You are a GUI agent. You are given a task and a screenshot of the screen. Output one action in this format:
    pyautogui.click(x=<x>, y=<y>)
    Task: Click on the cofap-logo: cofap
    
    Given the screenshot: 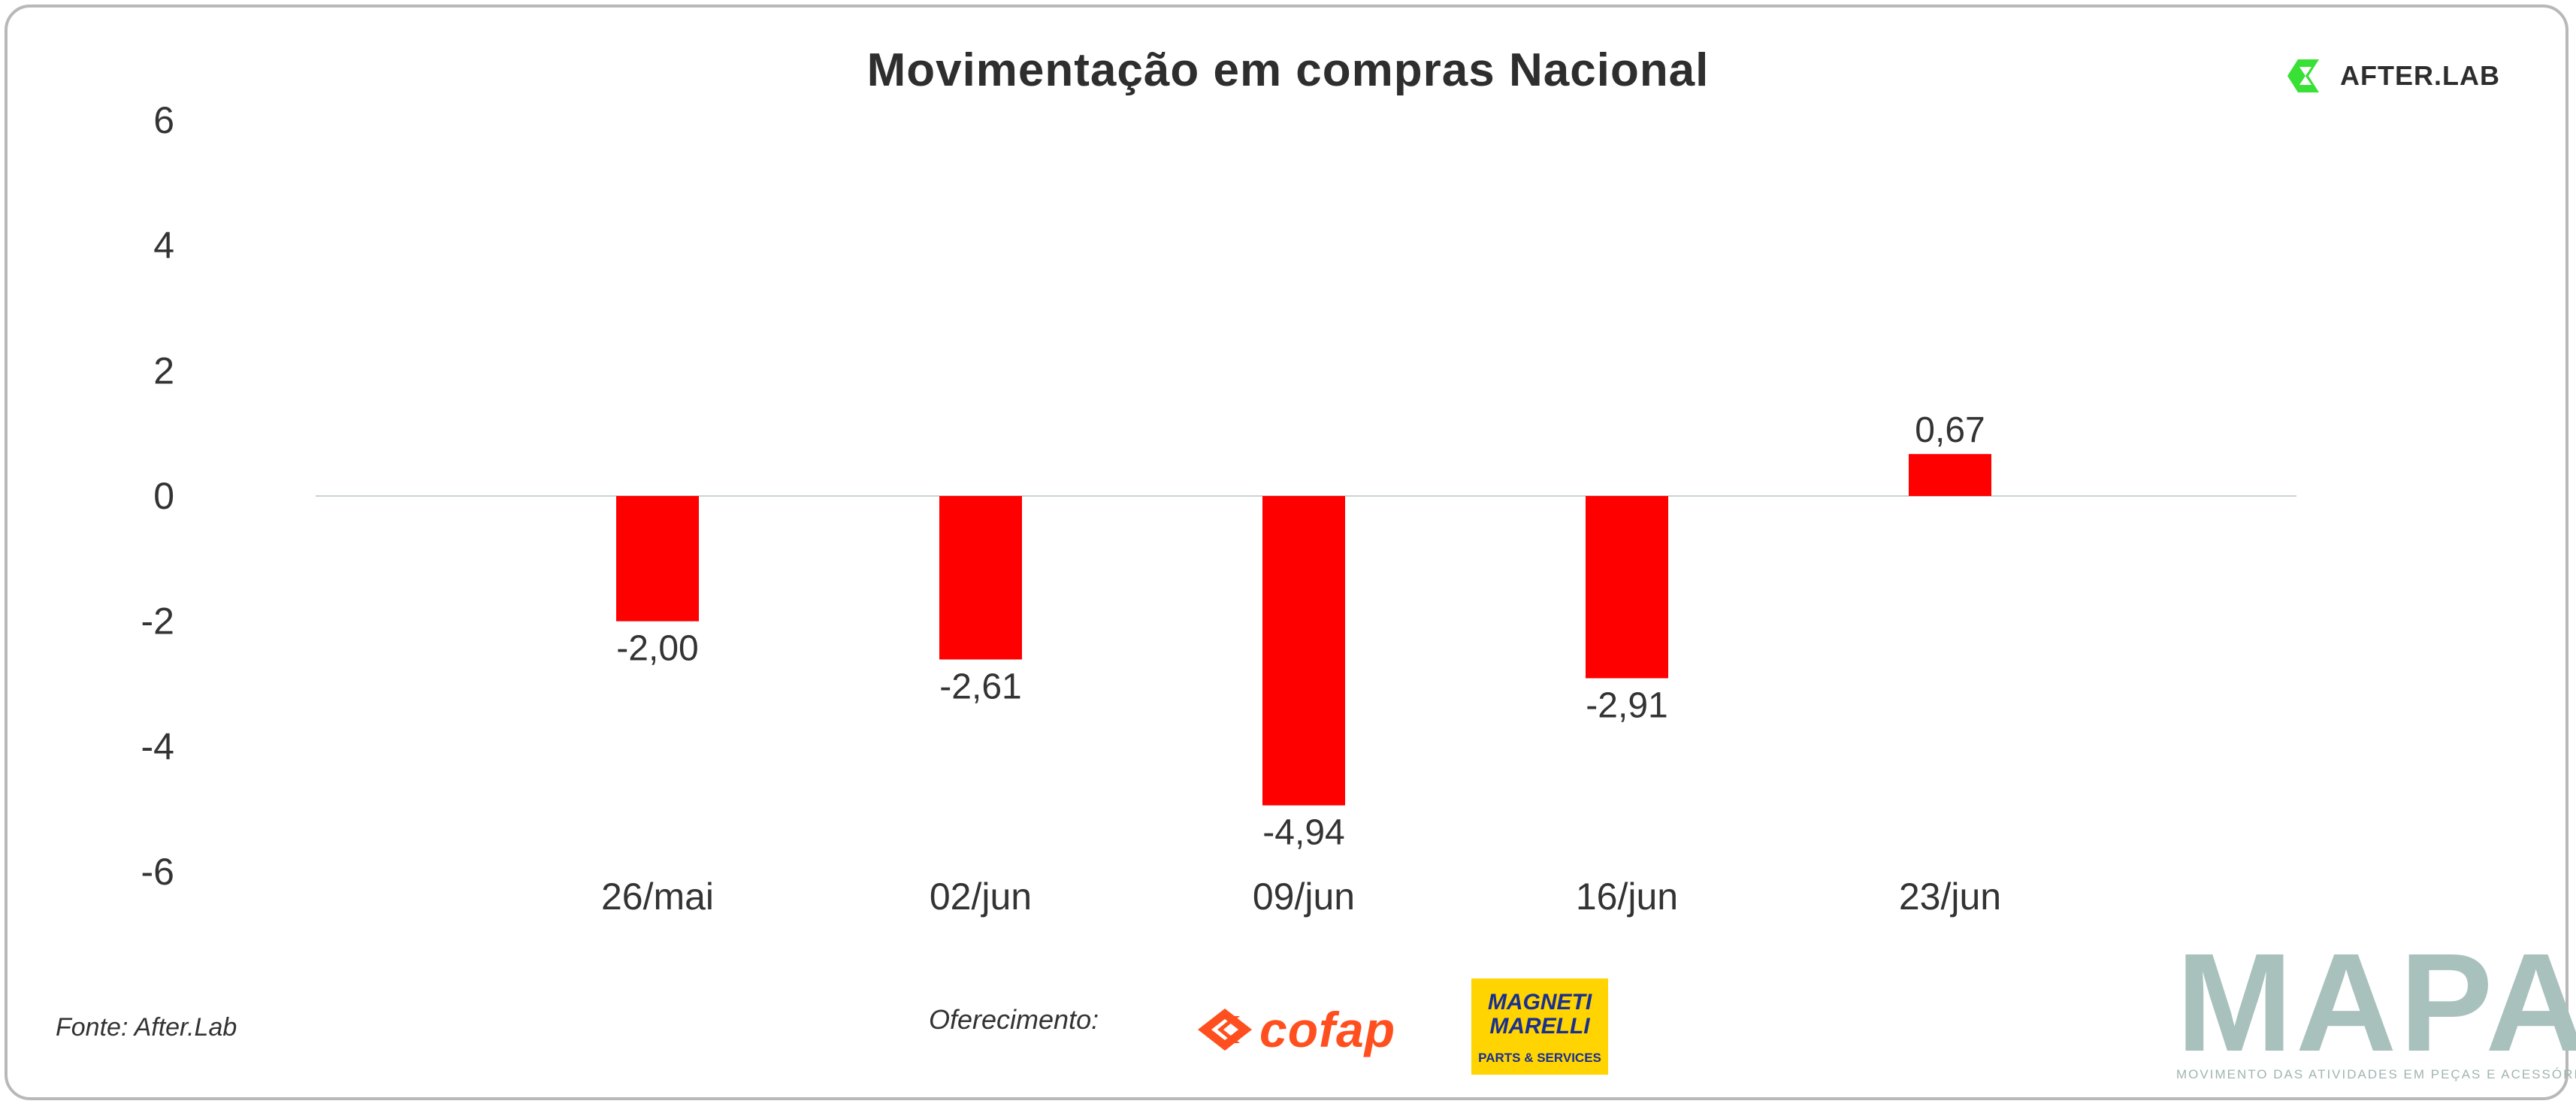 What is the action you would take?
    pyautogui.click(x=1295, y=1030)
    